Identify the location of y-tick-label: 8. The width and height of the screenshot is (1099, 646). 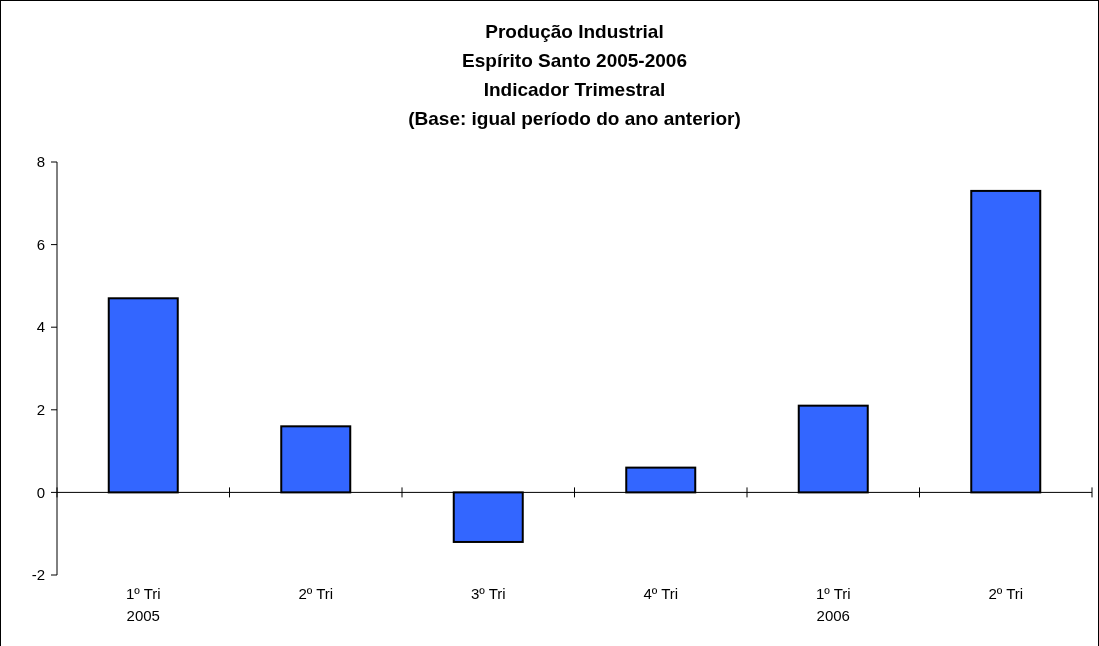
(40, 162).